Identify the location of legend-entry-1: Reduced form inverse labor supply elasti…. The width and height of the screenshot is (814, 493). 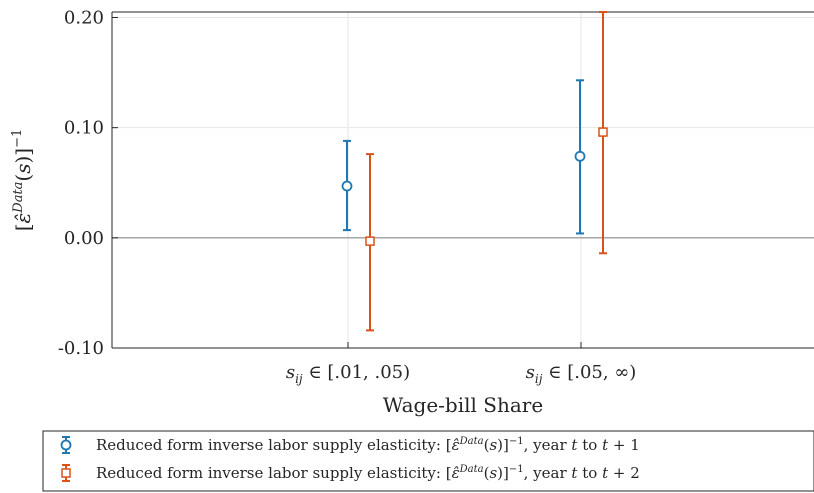
(350, 445).